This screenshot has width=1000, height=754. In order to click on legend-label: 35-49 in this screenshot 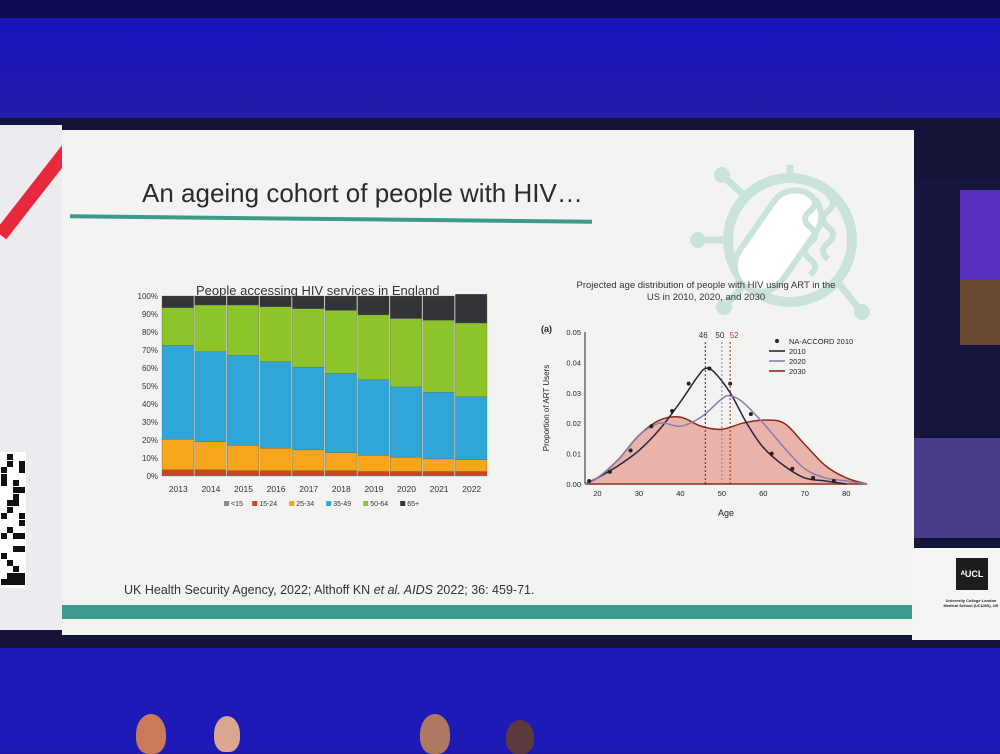, I will do `click(342, 504)`.